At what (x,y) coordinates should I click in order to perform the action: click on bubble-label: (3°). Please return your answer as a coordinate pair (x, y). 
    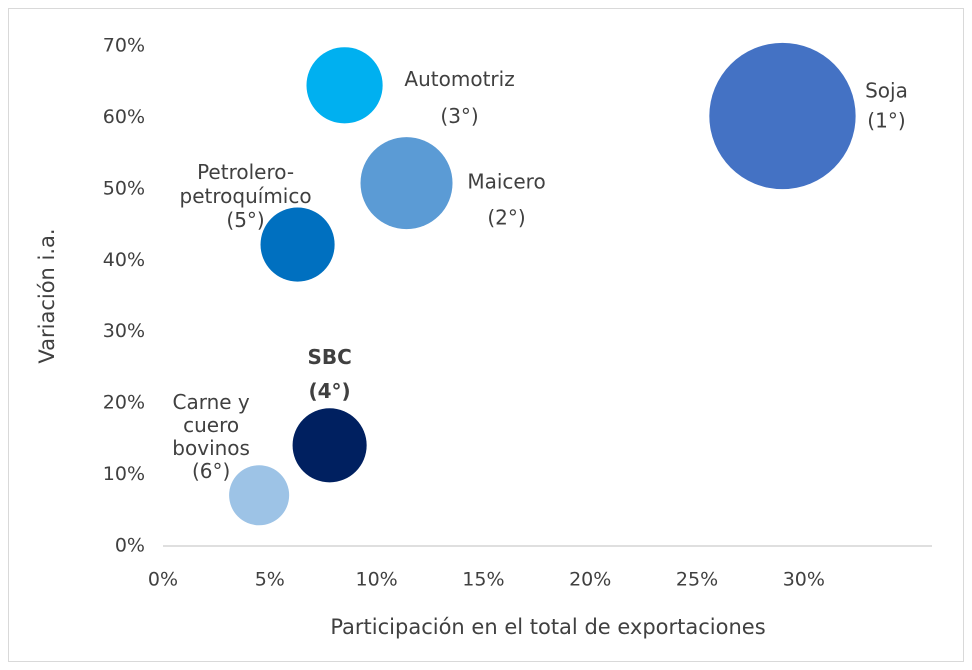
    Looking at the image, I should click on (459, 116).